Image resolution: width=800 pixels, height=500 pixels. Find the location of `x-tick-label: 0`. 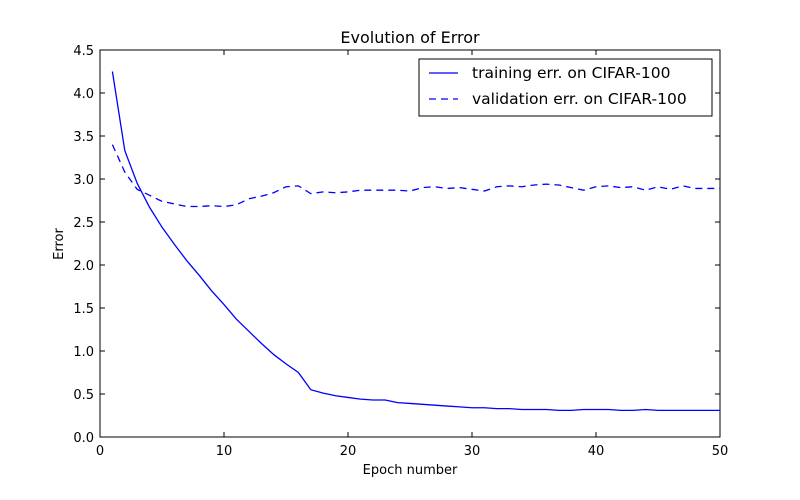

x-tick-label: 0 is located at coordinates (100, 451).